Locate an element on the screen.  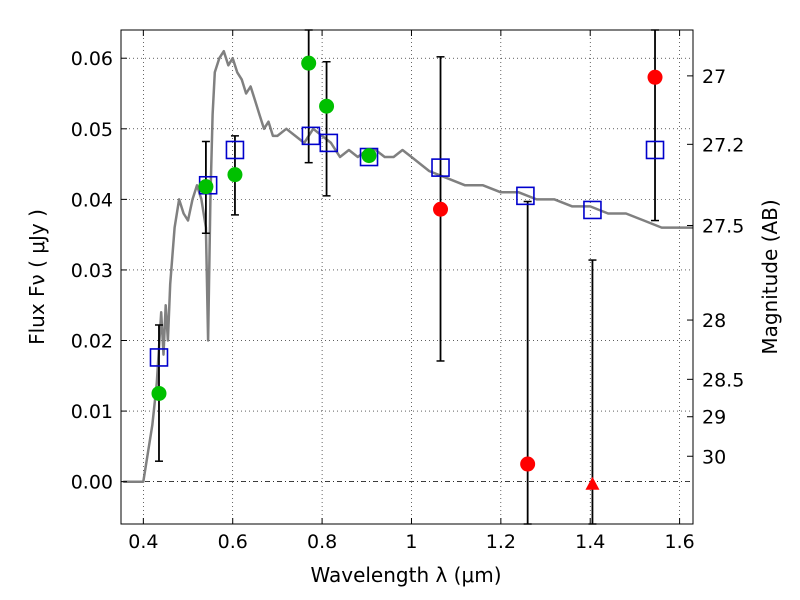
magnitude-tick-label: 27.5 is located at coordinates (723, 226).